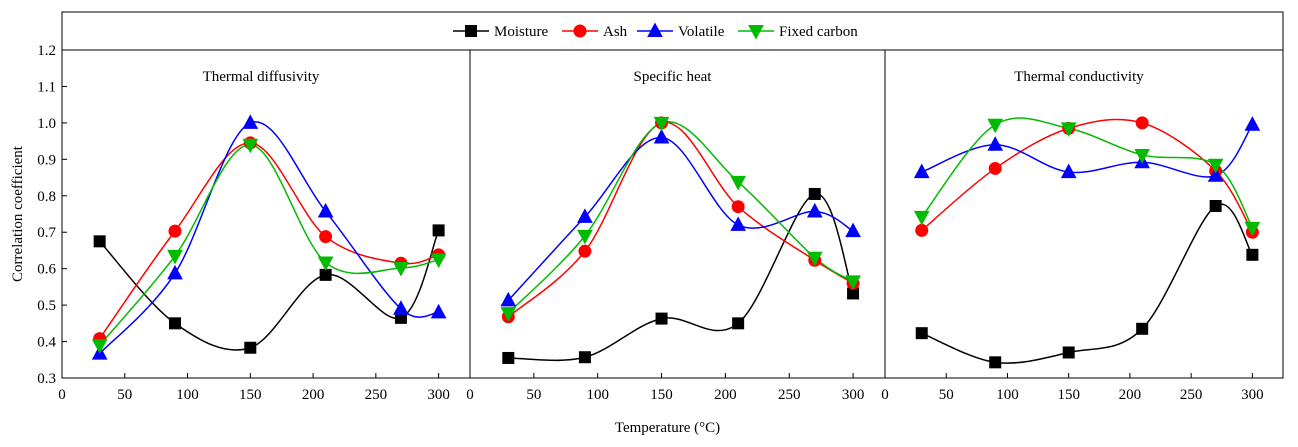  I want to click on legend-marker-ash, so click(580, 31).